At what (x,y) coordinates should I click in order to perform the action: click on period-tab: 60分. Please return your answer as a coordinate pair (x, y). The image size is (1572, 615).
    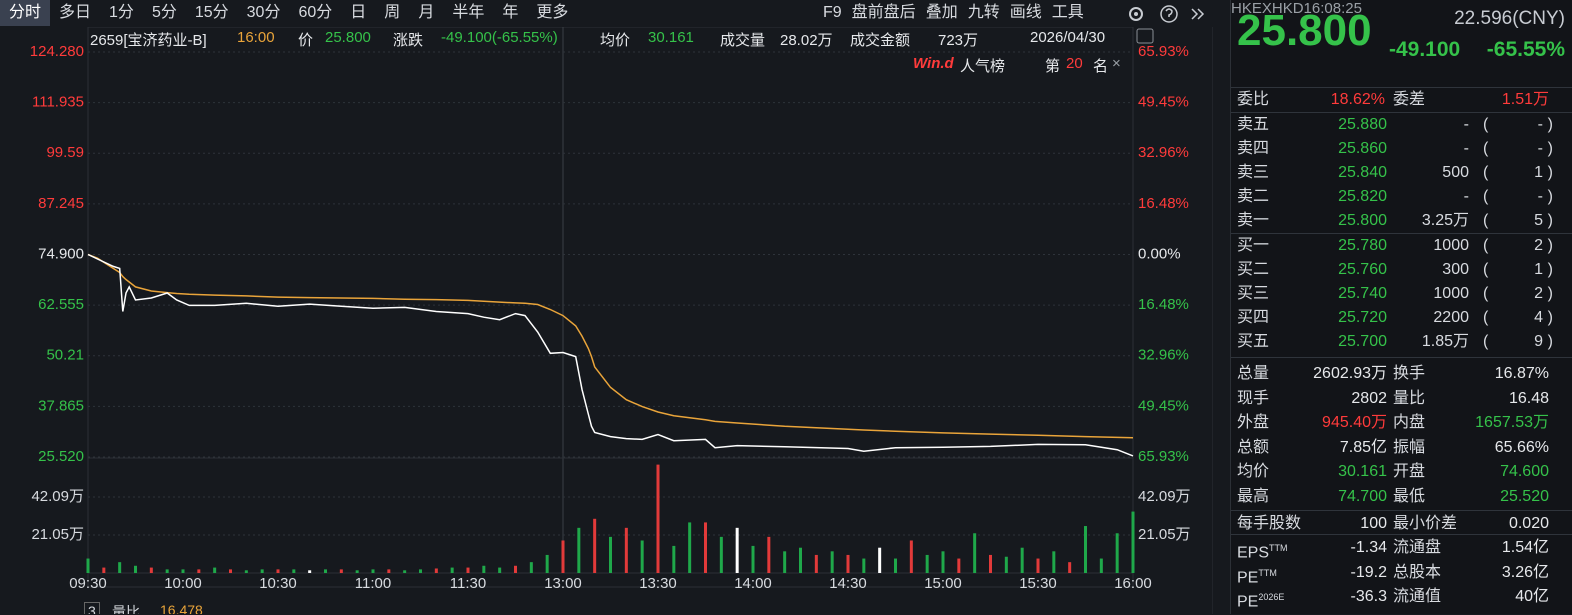
    Looking at the image, I should click on (315, 12).